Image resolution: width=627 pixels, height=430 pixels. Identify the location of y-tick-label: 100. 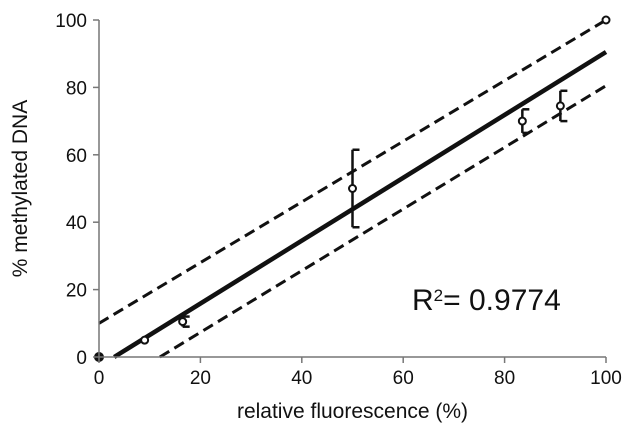
(71, 21).